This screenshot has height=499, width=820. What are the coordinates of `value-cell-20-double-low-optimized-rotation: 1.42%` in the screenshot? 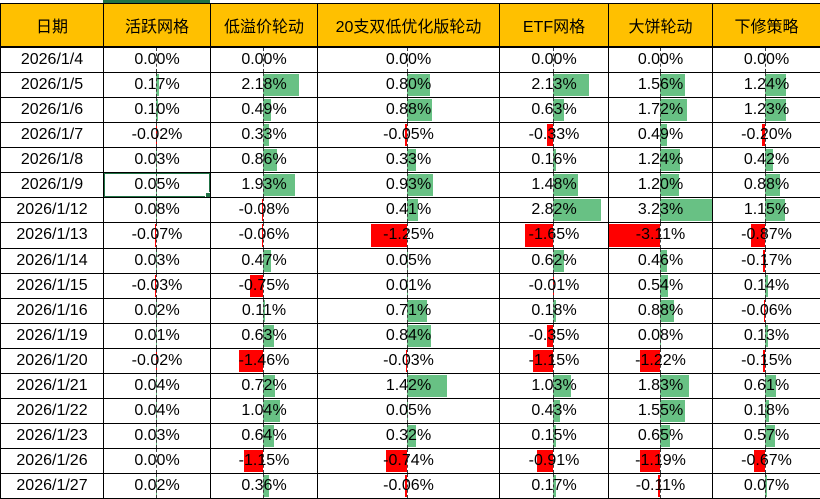 It's located at (409, 386).